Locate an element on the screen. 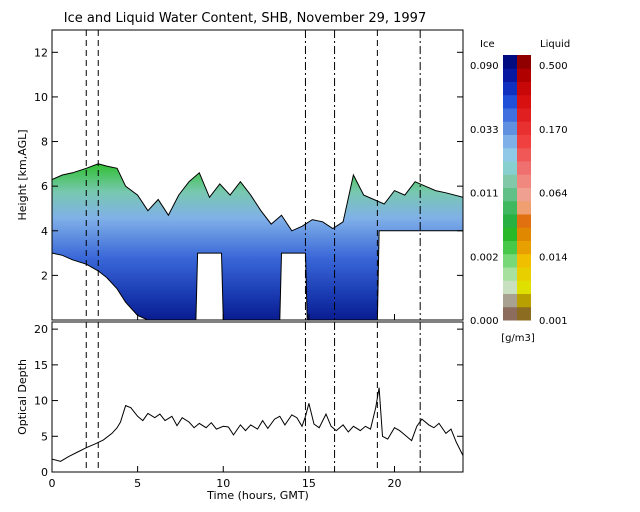  x-tick-label: 0 is located at coordinates (52, 483).